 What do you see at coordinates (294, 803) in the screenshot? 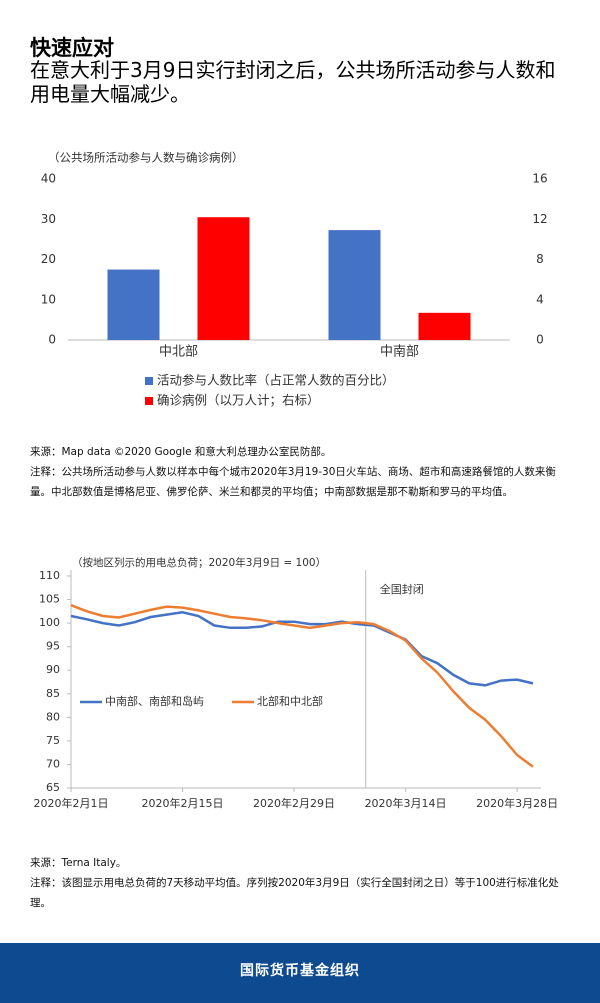
I see `x-tick-label: 2020年2月29日` at bounding box center [294, 803].